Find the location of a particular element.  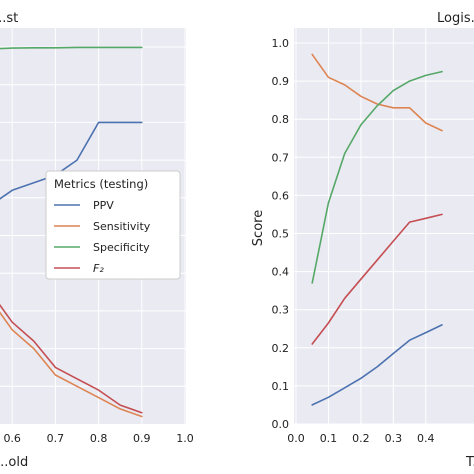

right-series-line-sensitivity is located at coordinates (377, 92).